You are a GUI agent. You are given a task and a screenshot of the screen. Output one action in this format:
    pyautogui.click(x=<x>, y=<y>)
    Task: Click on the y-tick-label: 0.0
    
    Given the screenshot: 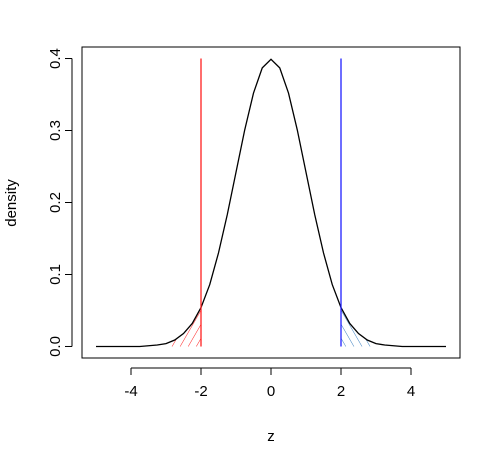 What is the action you would take?
    pyautogui.click(x=55, y=346)
    